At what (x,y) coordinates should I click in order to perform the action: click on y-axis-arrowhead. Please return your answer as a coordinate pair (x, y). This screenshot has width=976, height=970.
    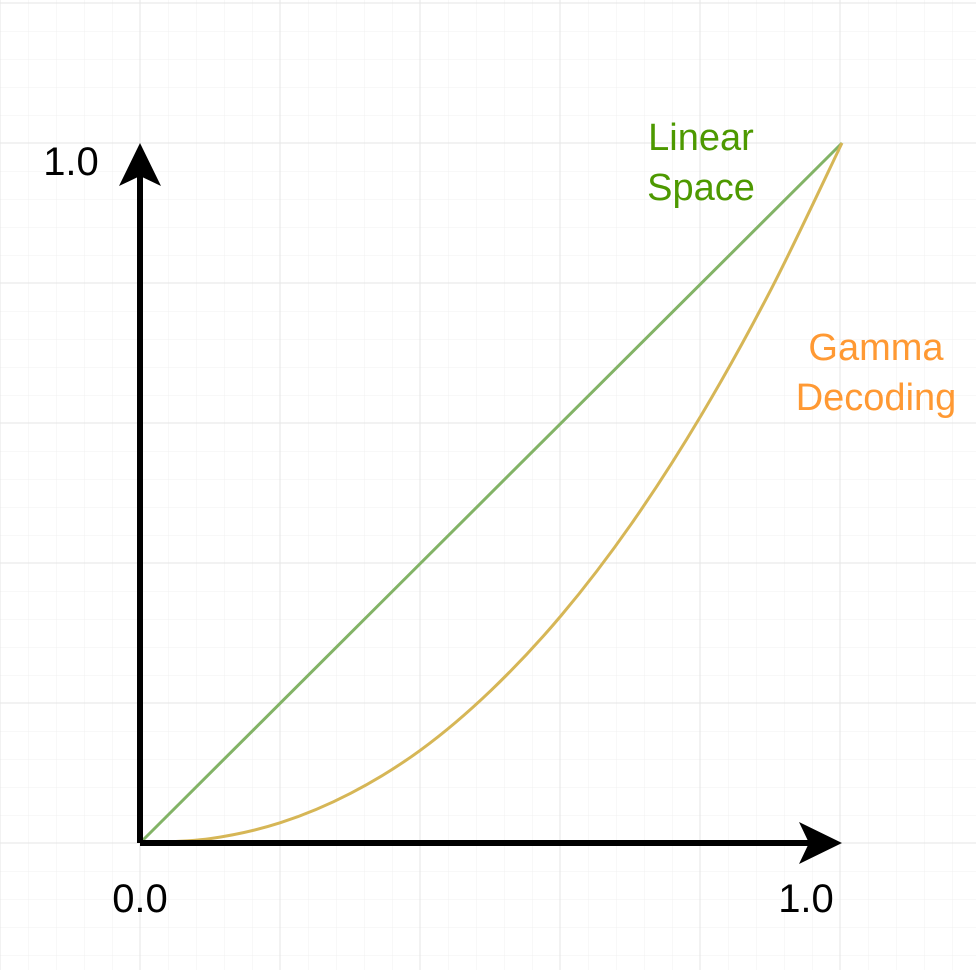
    Looking at the image, I should click on (140, 164).